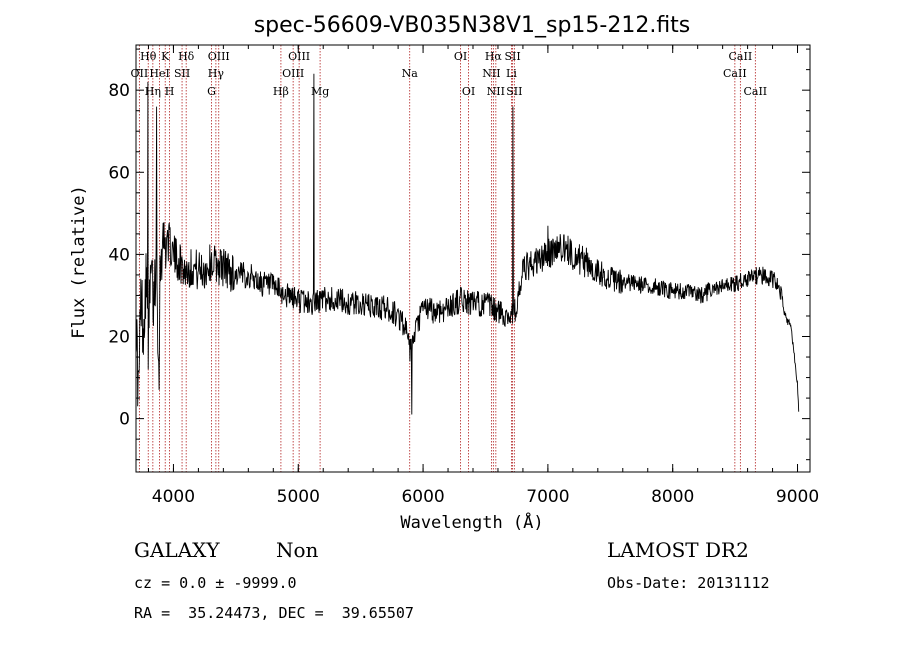 This screenshot has height=649, width=900. I want to click on line-marker-label: Na, so click(410, 73).